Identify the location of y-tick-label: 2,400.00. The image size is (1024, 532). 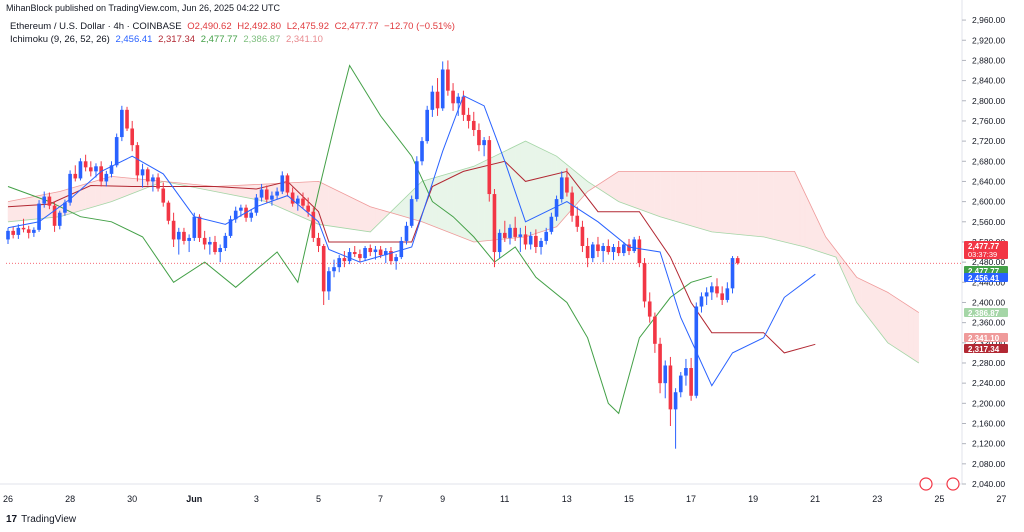
(988, 302).